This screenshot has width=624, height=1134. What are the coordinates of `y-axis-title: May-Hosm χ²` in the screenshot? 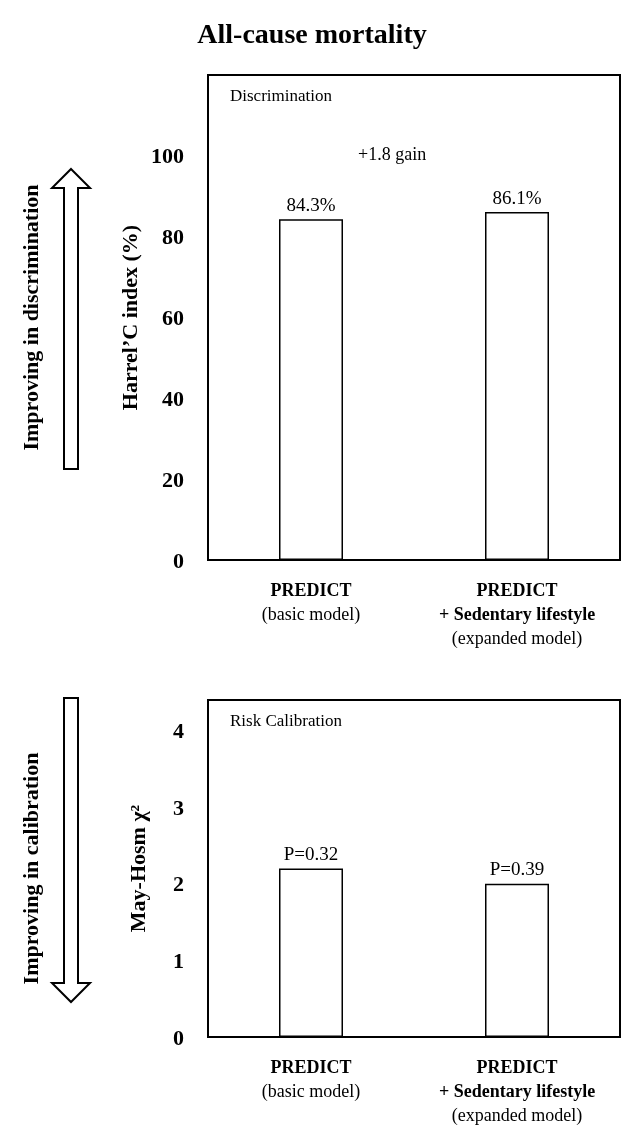 It's located at (137, 868).